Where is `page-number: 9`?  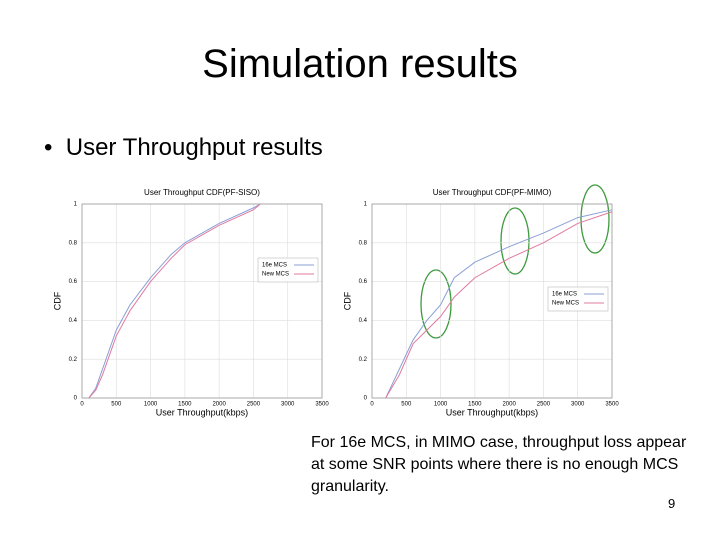 page-number: 9 is located at coordinates (672, 503).